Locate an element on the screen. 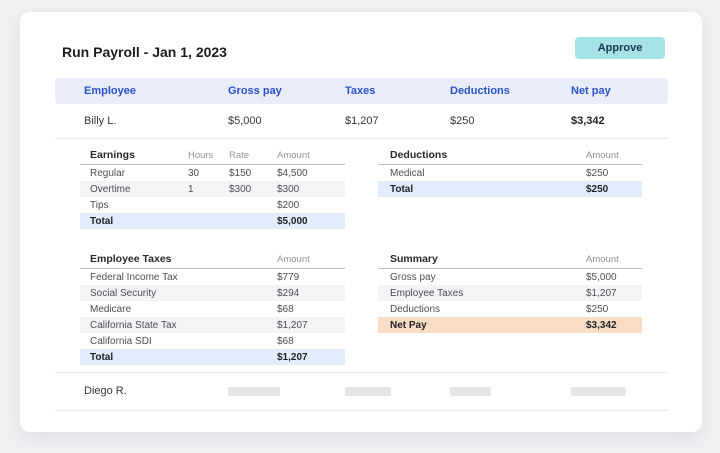  earnings-title: Earnings is located at coordinates (112, 155).